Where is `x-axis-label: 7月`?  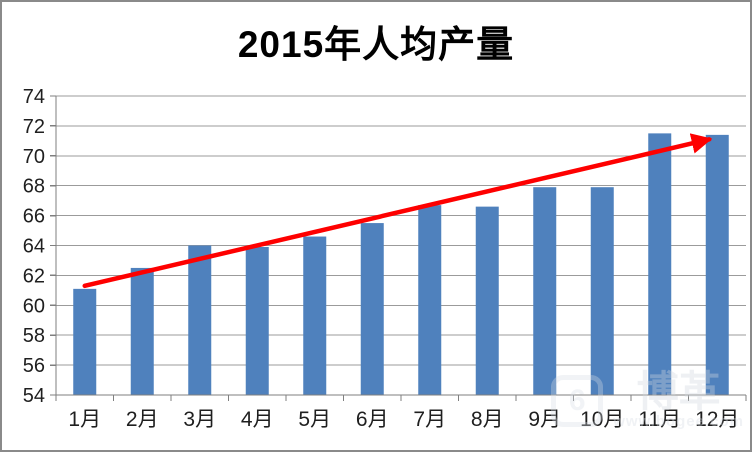 x-axis-label: 7月 is located at coordinates (429, 419).